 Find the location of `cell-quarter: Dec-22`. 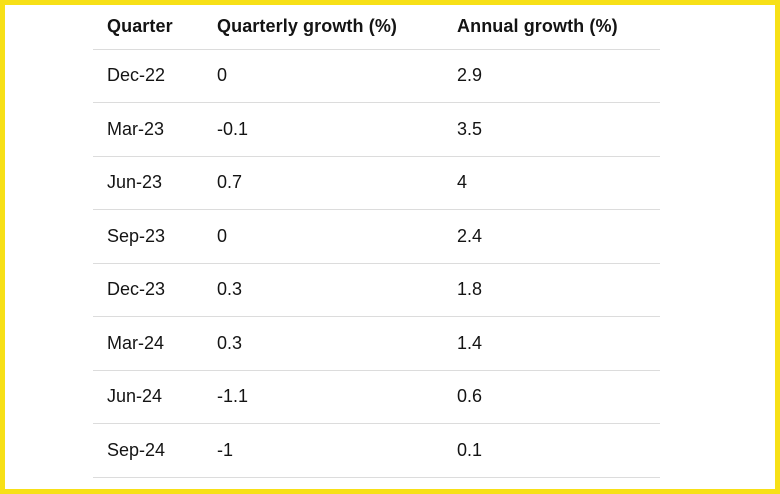

cell-quarter: Dec-22 is located at coordinates (148, 76).